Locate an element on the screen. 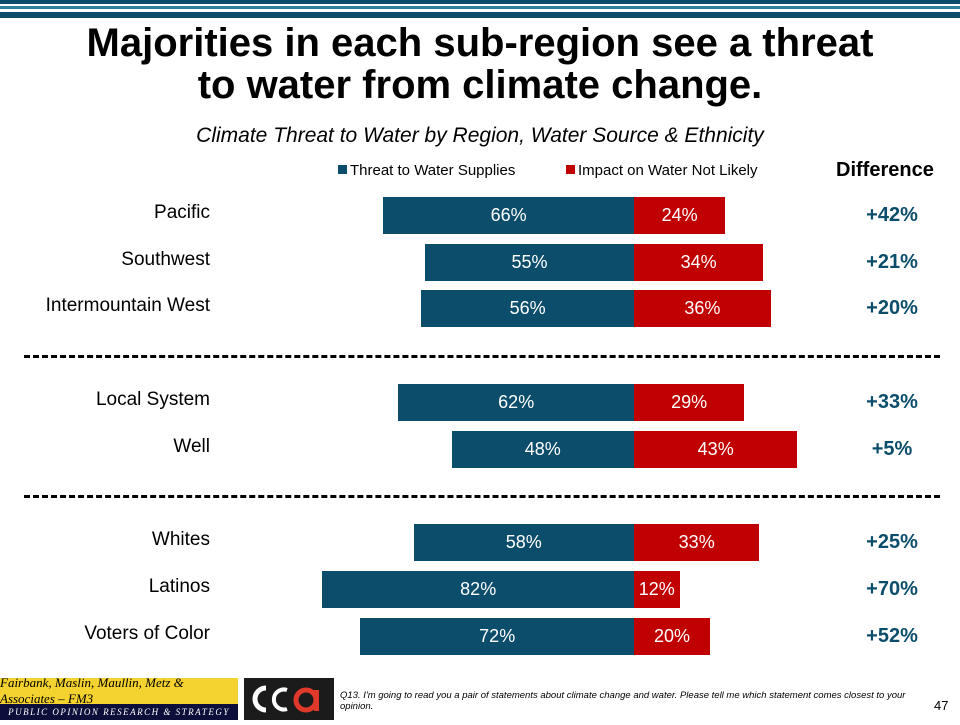 This screenshot has height=725, width=960. bar-threat-pacific: 66% is located at coordinates (508, 215).